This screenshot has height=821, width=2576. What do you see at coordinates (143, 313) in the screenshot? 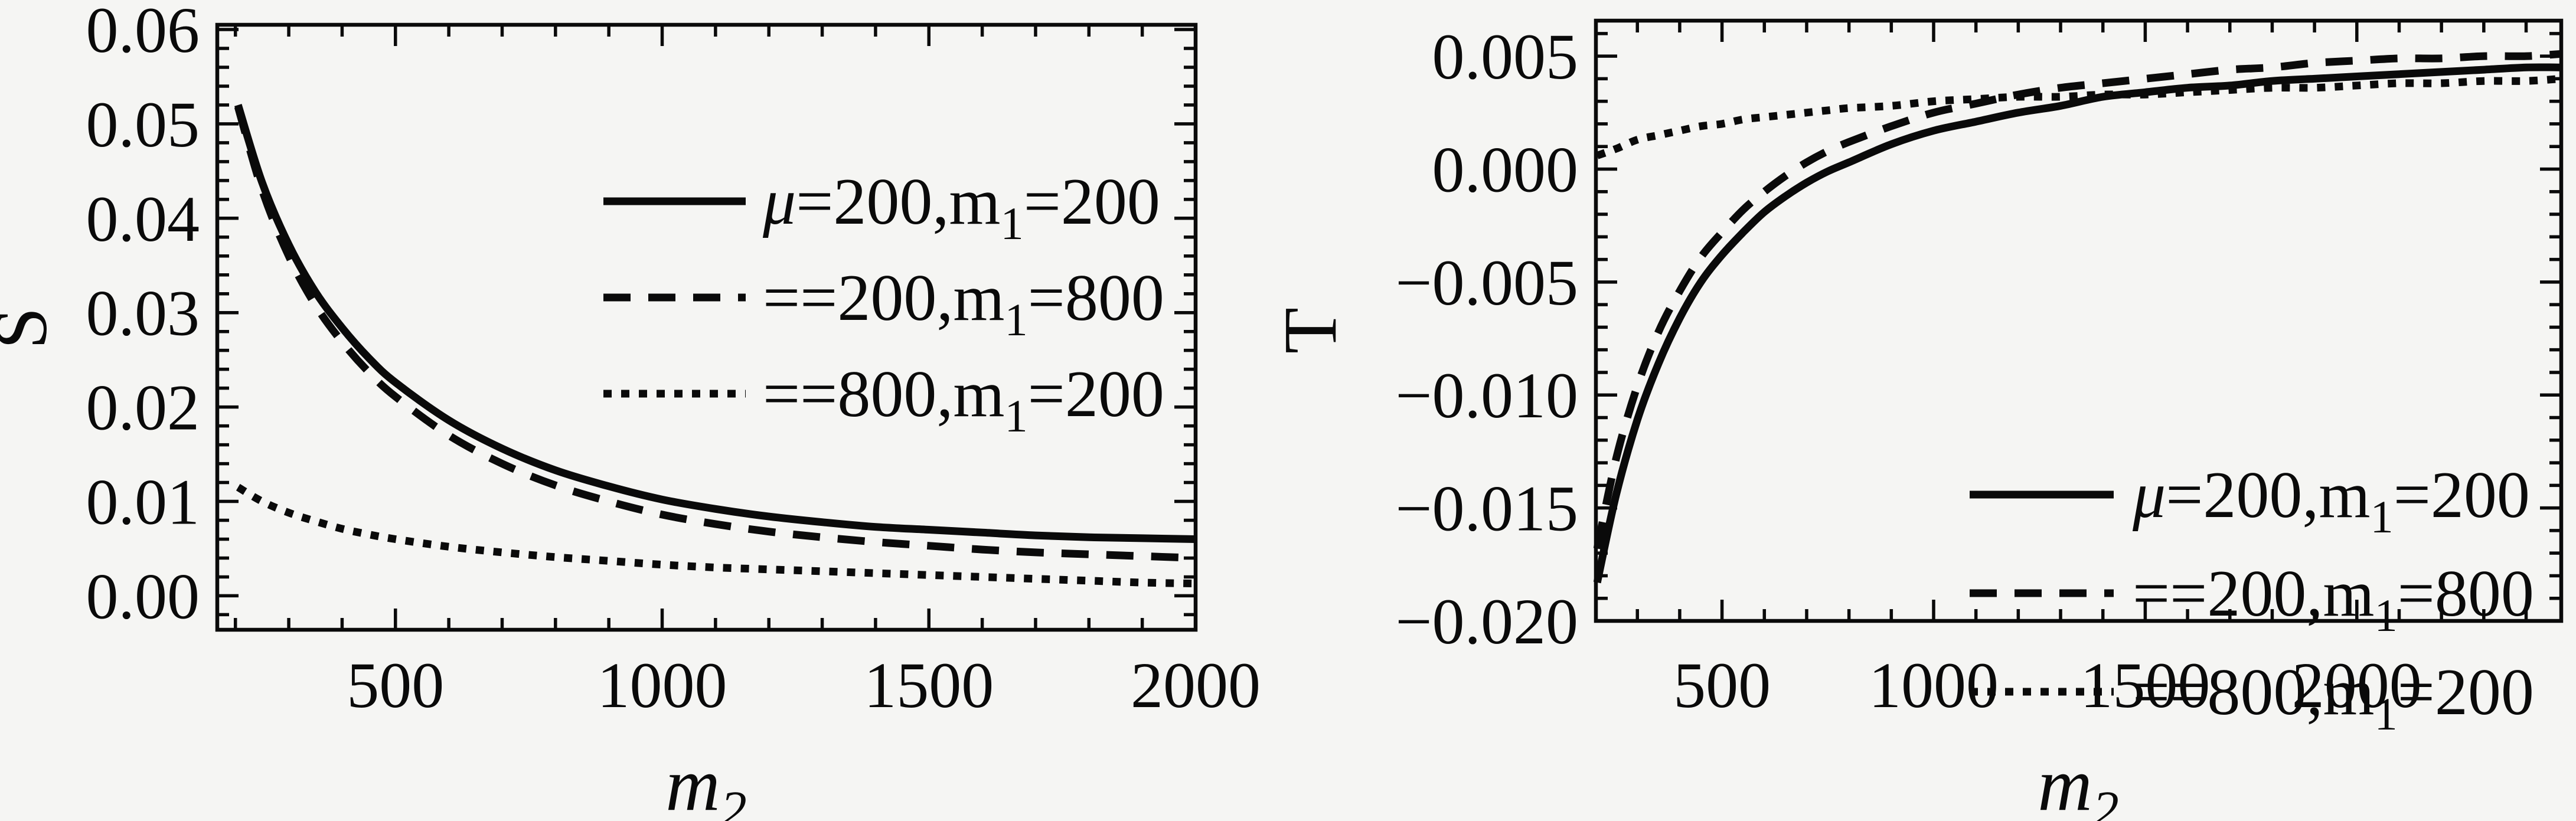
I see `y-tick-label: 0.03` at bounding box center [143, 313].